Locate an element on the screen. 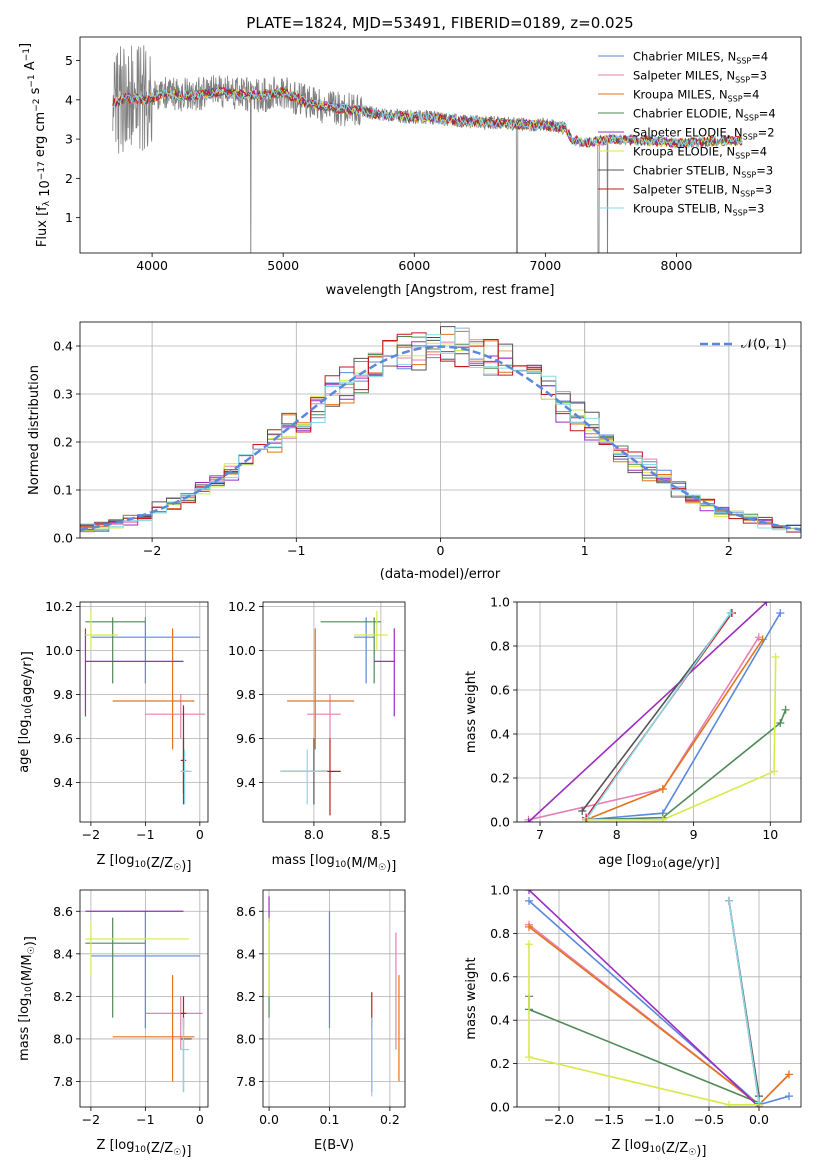  x-axis-label: wavelength [Angstrom, rest frame] is located at coordinates (440, 290).